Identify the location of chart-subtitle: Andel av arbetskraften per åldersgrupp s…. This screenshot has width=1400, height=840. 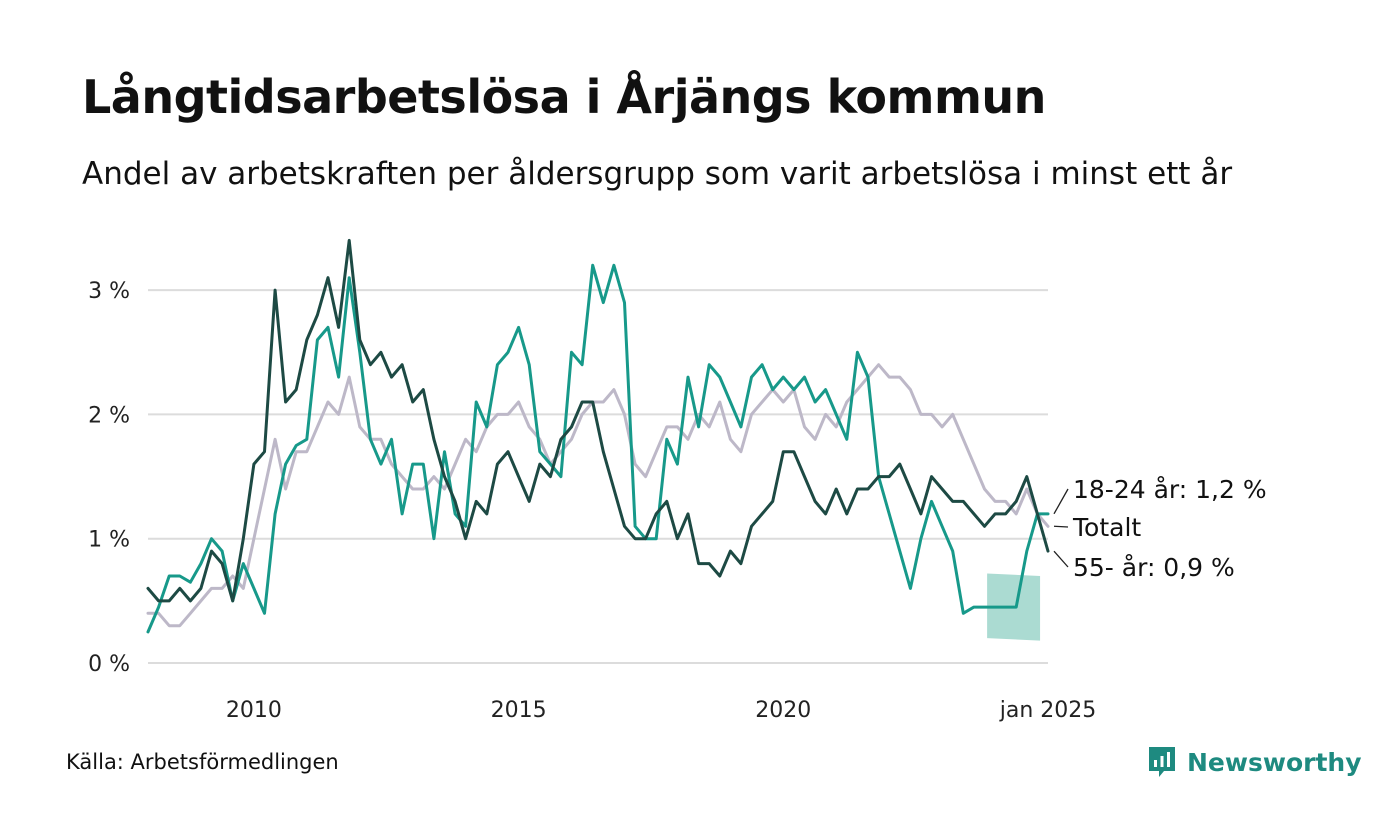
(657, 174).